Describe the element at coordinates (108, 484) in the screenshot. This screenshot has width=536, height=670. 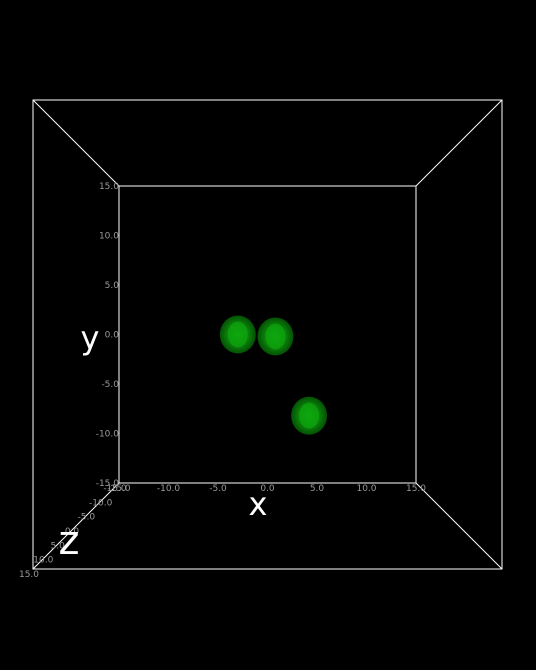
I see `y-tick-label: -15.0` at that location.